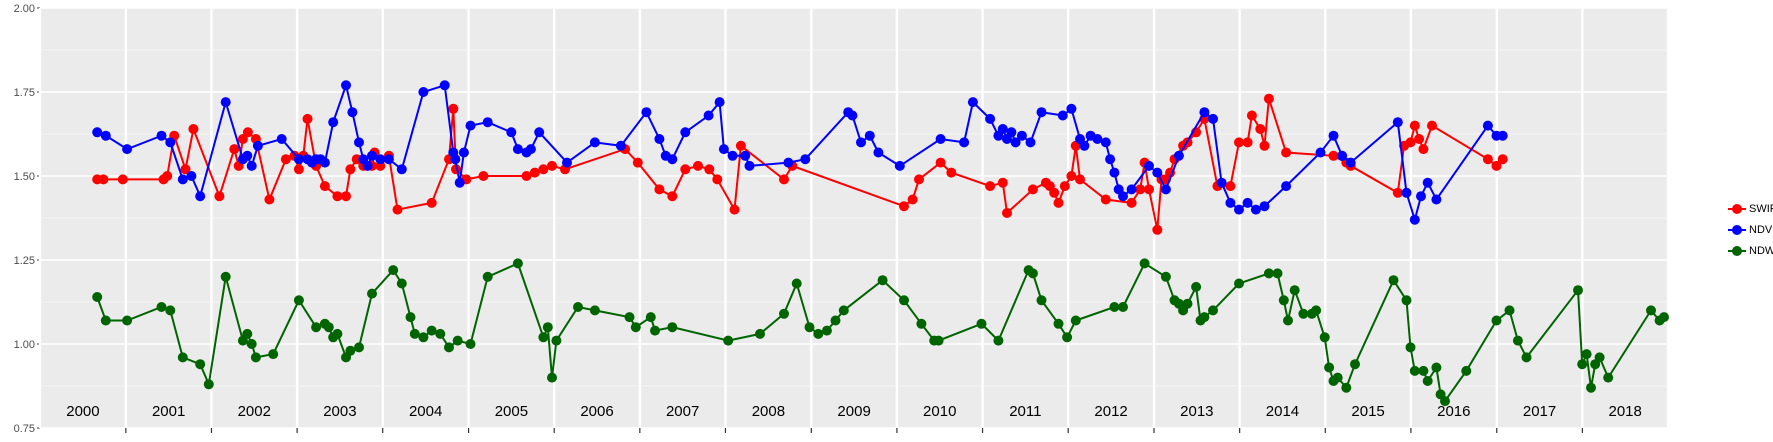 The width and height of the screenshot is (1773, 442). Describe the element at coordinates (1737, 251) in the screenshot. I see `legend-key-ndwi` at that location.